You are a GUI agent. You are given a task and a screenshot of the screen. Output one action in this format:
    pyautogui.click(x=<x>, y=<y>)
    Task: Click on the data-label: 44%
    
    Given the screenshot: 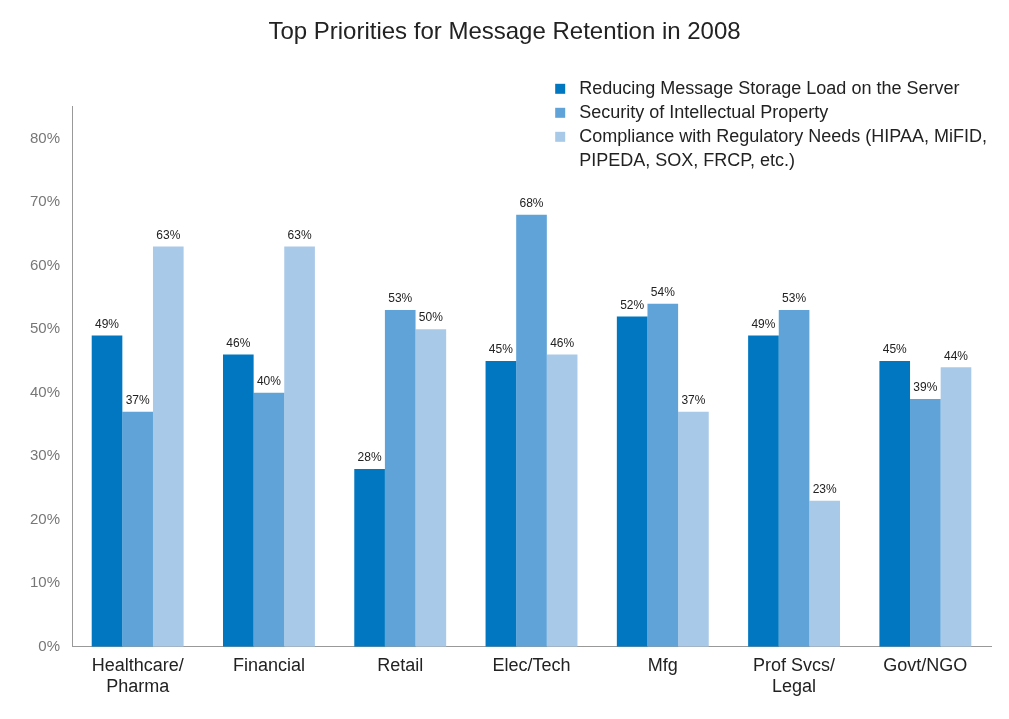 What is the action you would take?
    pyautogui.click(x=956, y=355)
    